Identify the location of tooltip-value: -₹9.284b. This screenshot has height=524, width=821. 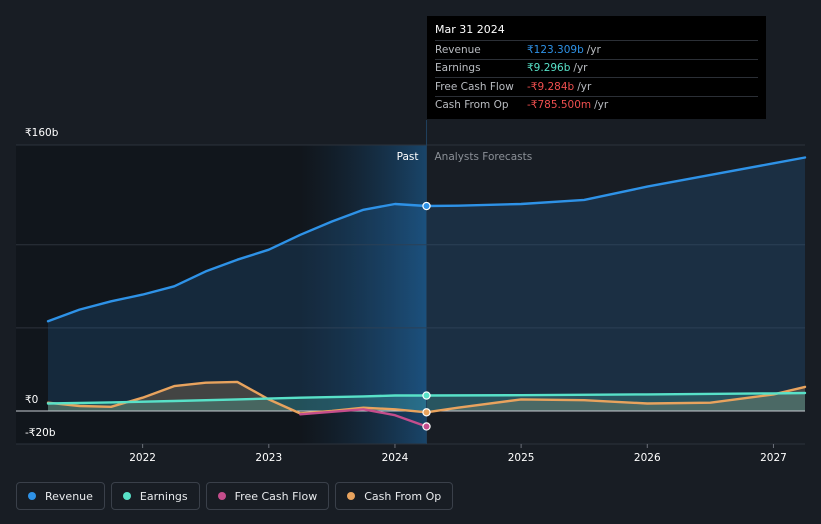
(551, 86).